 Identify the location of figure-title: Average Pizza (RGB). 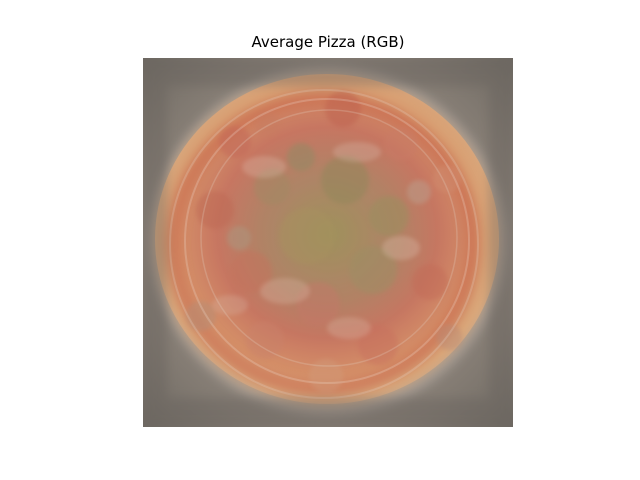
(328, 42).